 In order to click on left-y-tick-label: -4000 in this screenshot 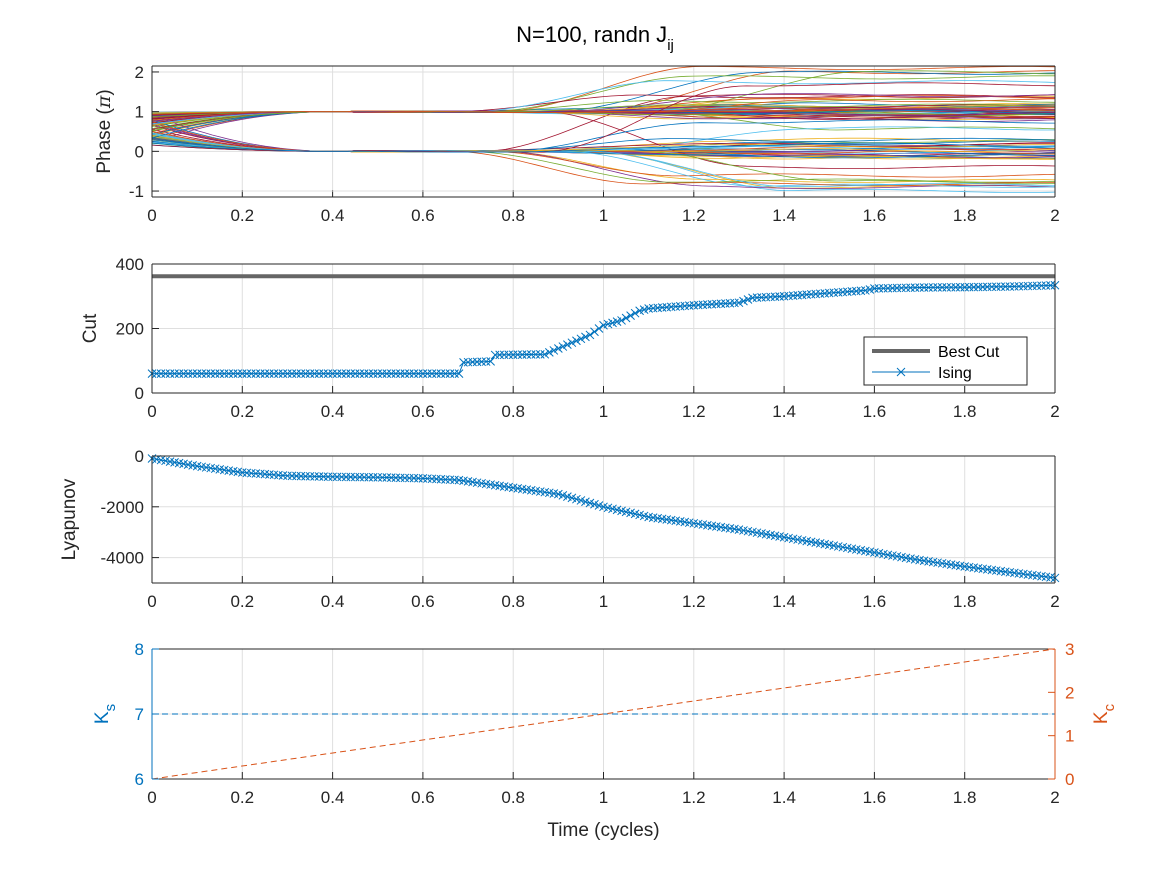, I will do `click(122, 558)`.